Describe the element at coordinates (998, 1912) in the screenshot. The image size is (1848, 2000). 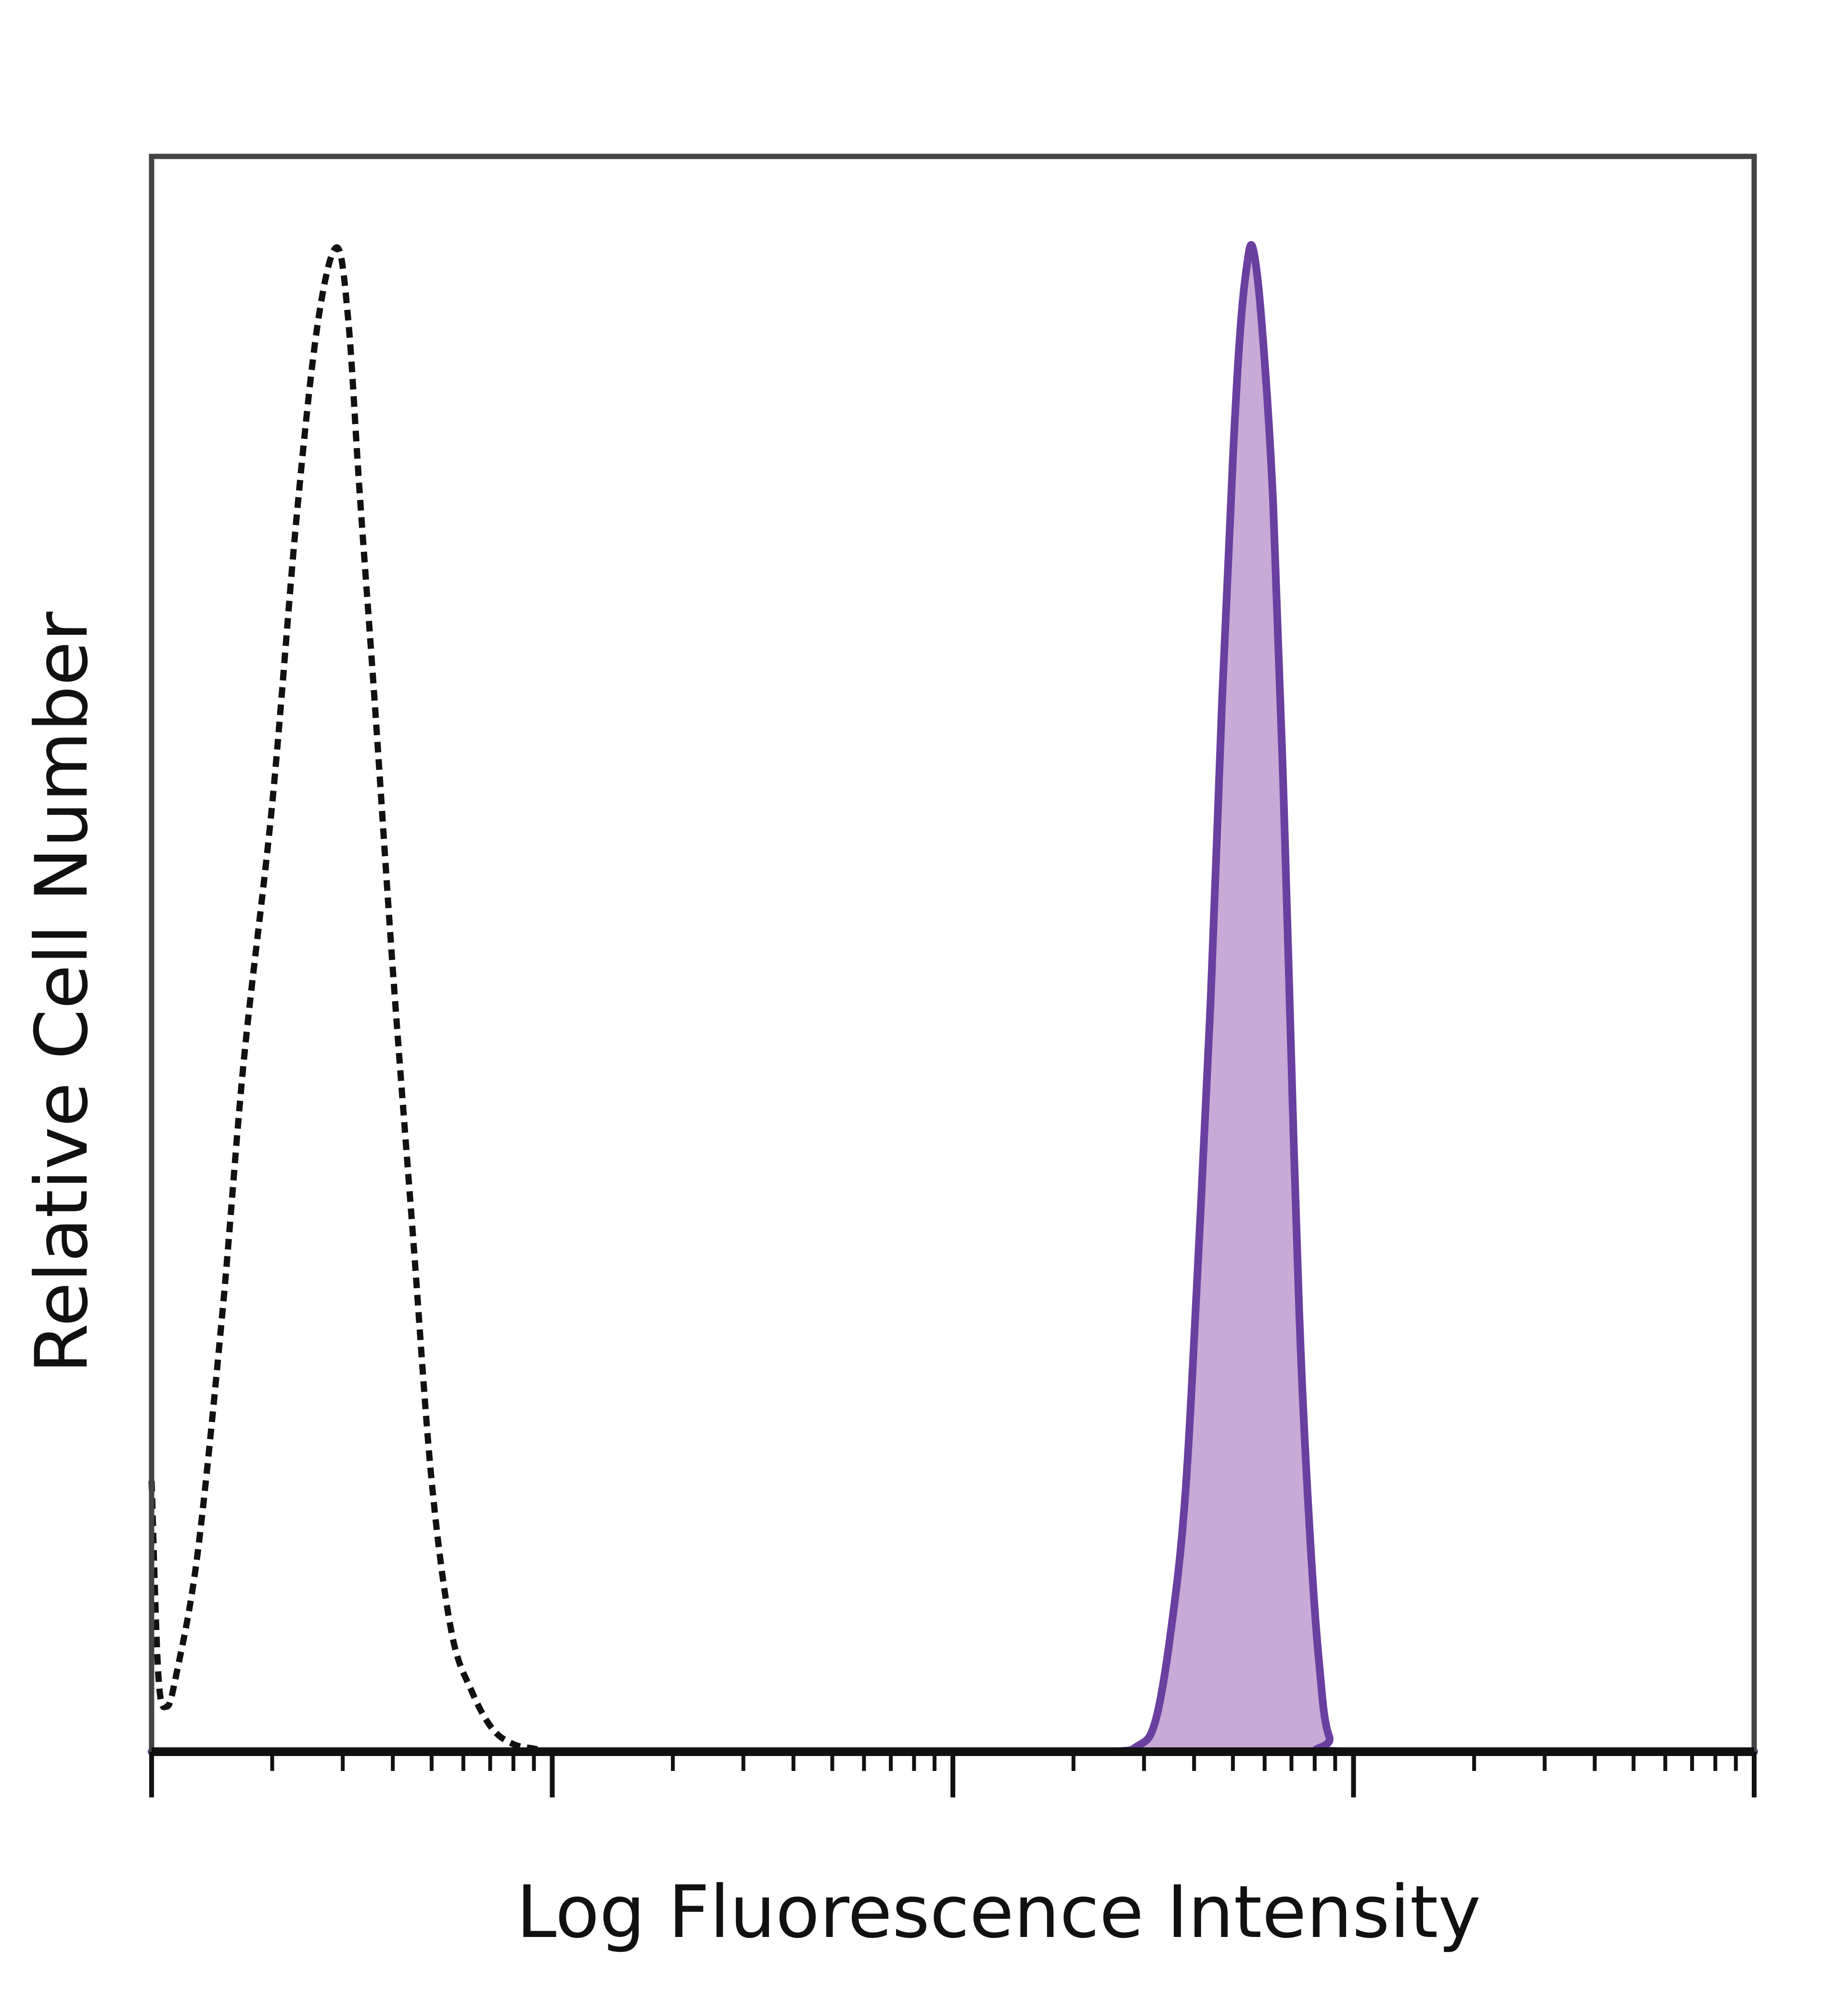
I see `x-axis-title: Log Fluorescence Intensity` at that location.